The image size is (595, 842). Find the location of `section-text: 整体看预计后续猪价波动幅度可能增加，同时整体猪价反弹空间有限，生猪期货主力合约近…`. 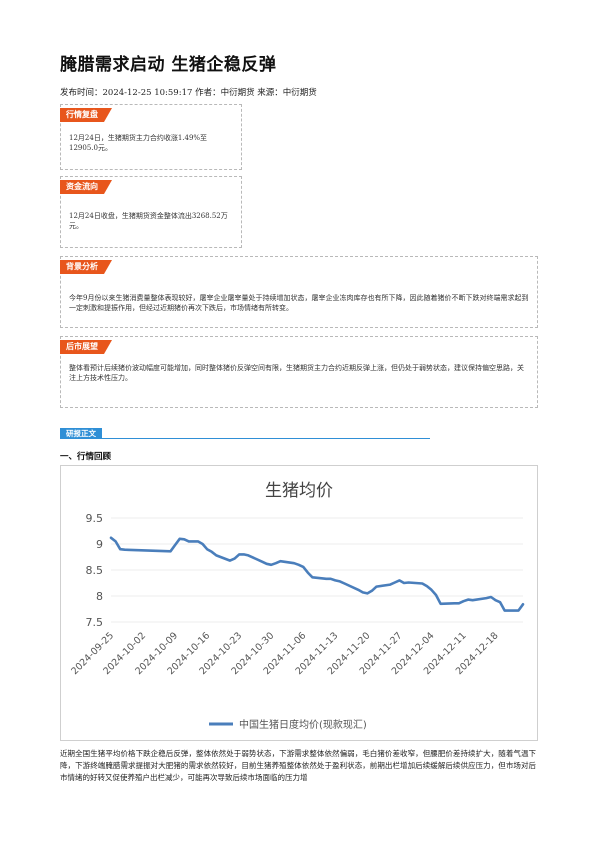

section-text: 整体看预计后续猪价波动幅度可能增加，同时整体猪价反弹空间有限，生猪期货主力合约近… is located at coordinates (296, 373).